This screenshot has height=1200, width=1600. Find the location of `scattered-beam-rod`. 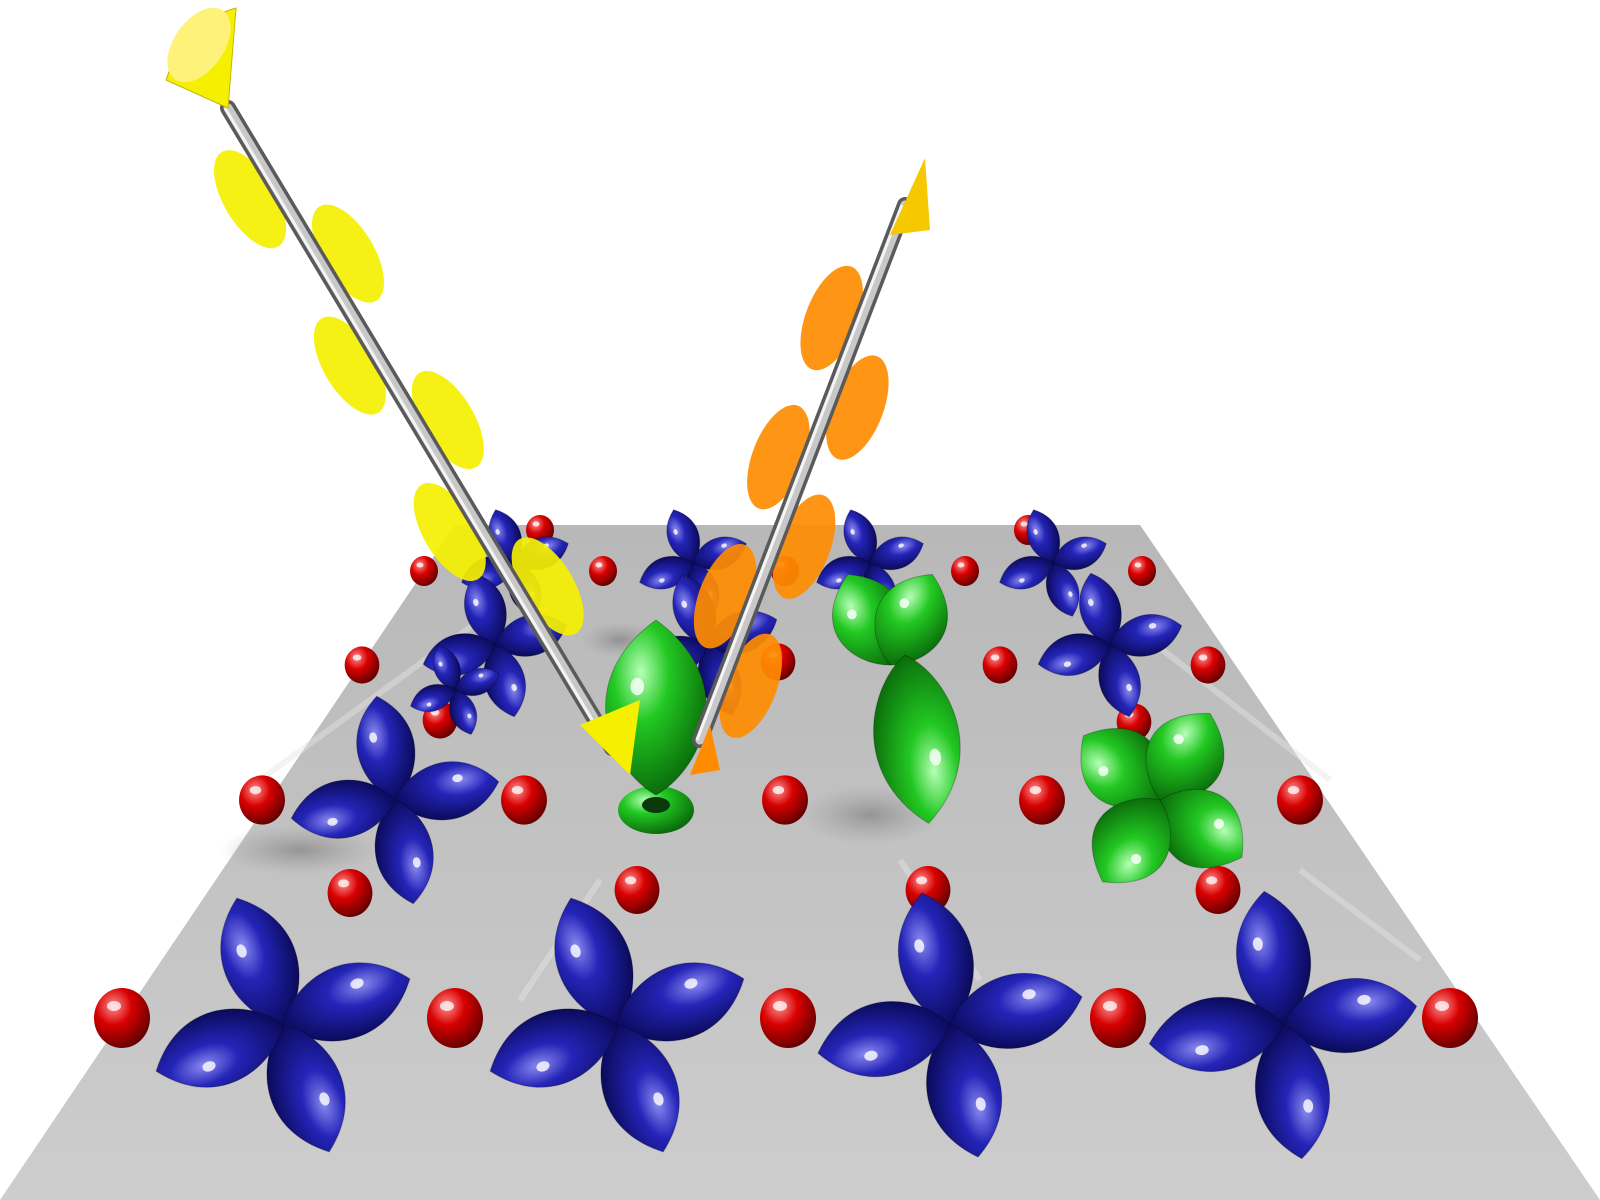

scattered-beam-rod is located at coordinates (802, 472).